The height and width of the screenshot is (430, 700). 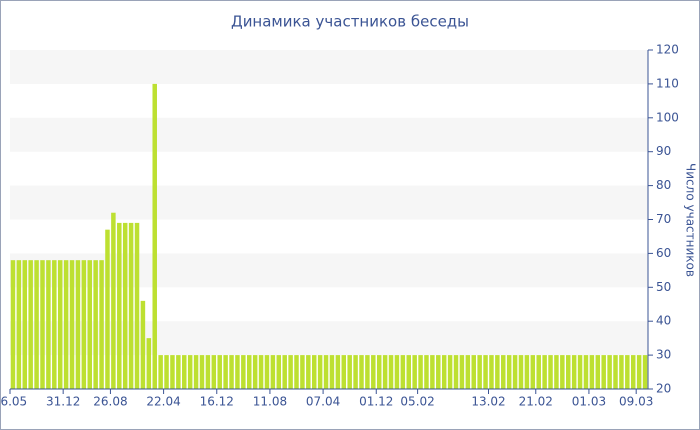 I want to click on x-tick-label: 11.08, so click(x=270, y=402).